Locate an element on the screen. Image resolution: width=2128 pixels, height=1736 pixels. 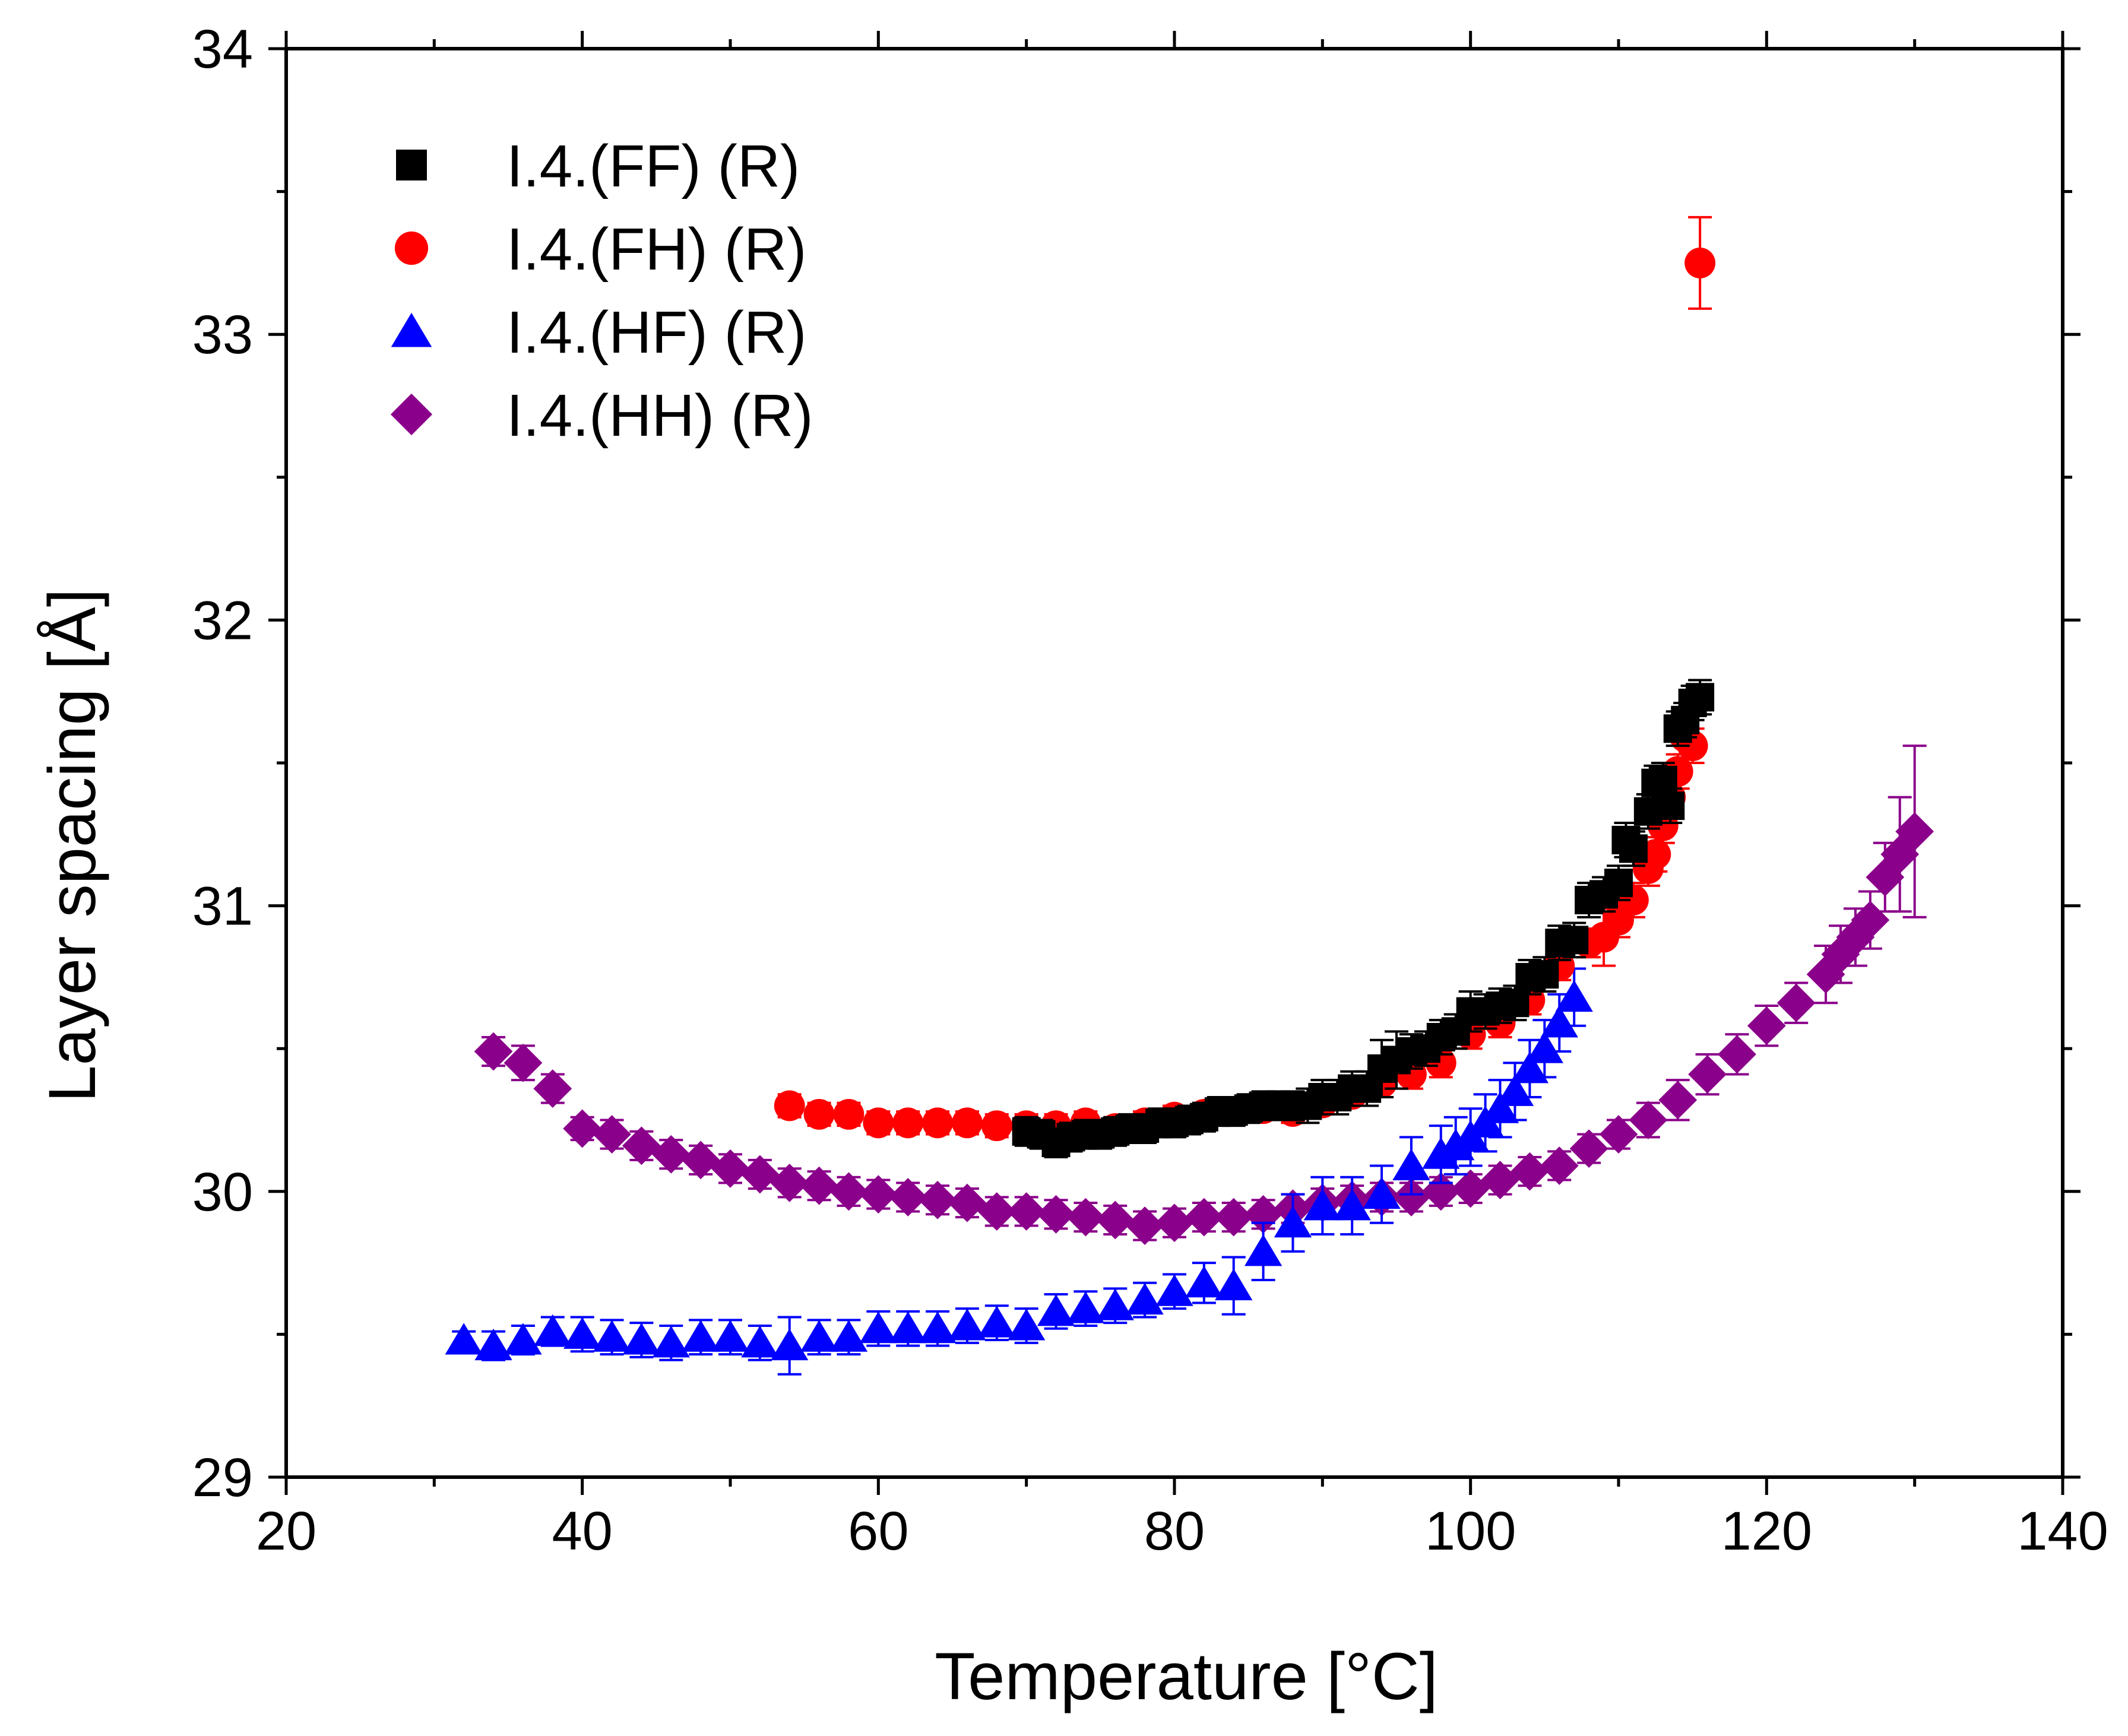
legend-entry-3: I.4.(HH) (R) is located at coordinates (601, 415).